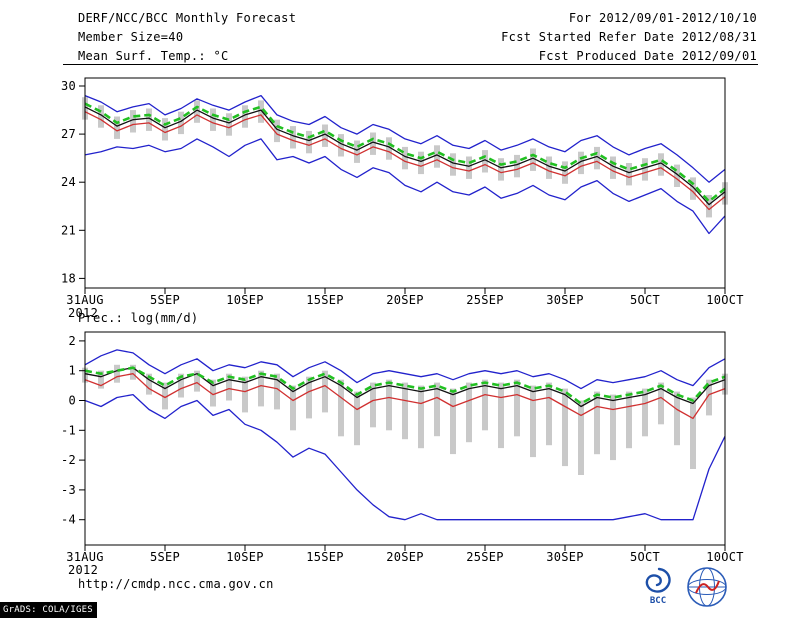  Describe the element at coordinates (658, 601) in the screenshot. I see `bcc-logo-text: BCC` at that location.